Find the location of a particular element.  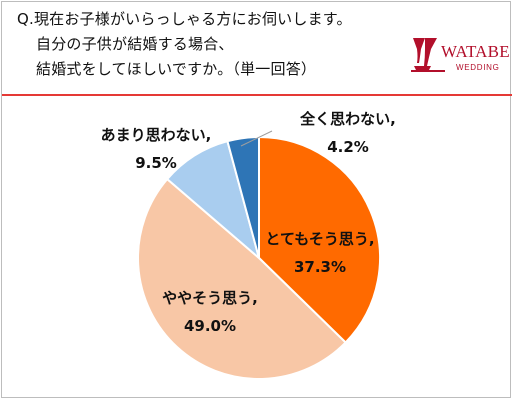

wine-glass-logo-icon is located at coordinates (428, 55).